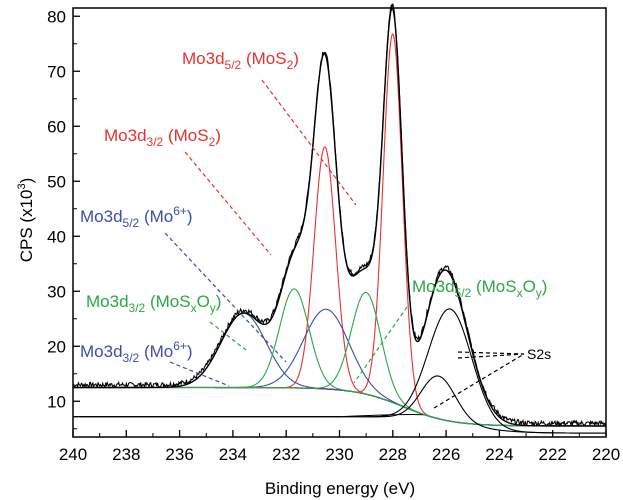 The height and width of the screenshot is (500, 623). Describe the element at coordinates (56, 71) in the screenshot. I see `y-tick-label-70: 70` at that location.